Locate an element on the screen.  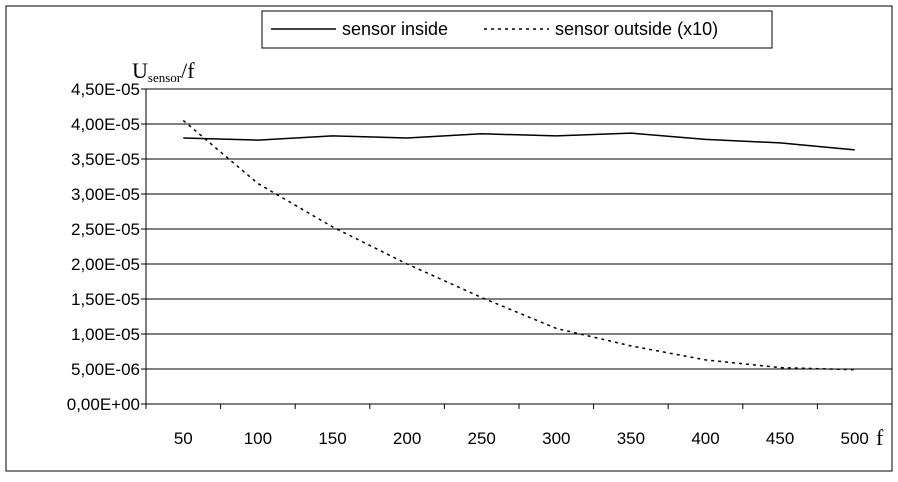
y-tick-label: 4,50E-05 is located at coordinates (105, 89).